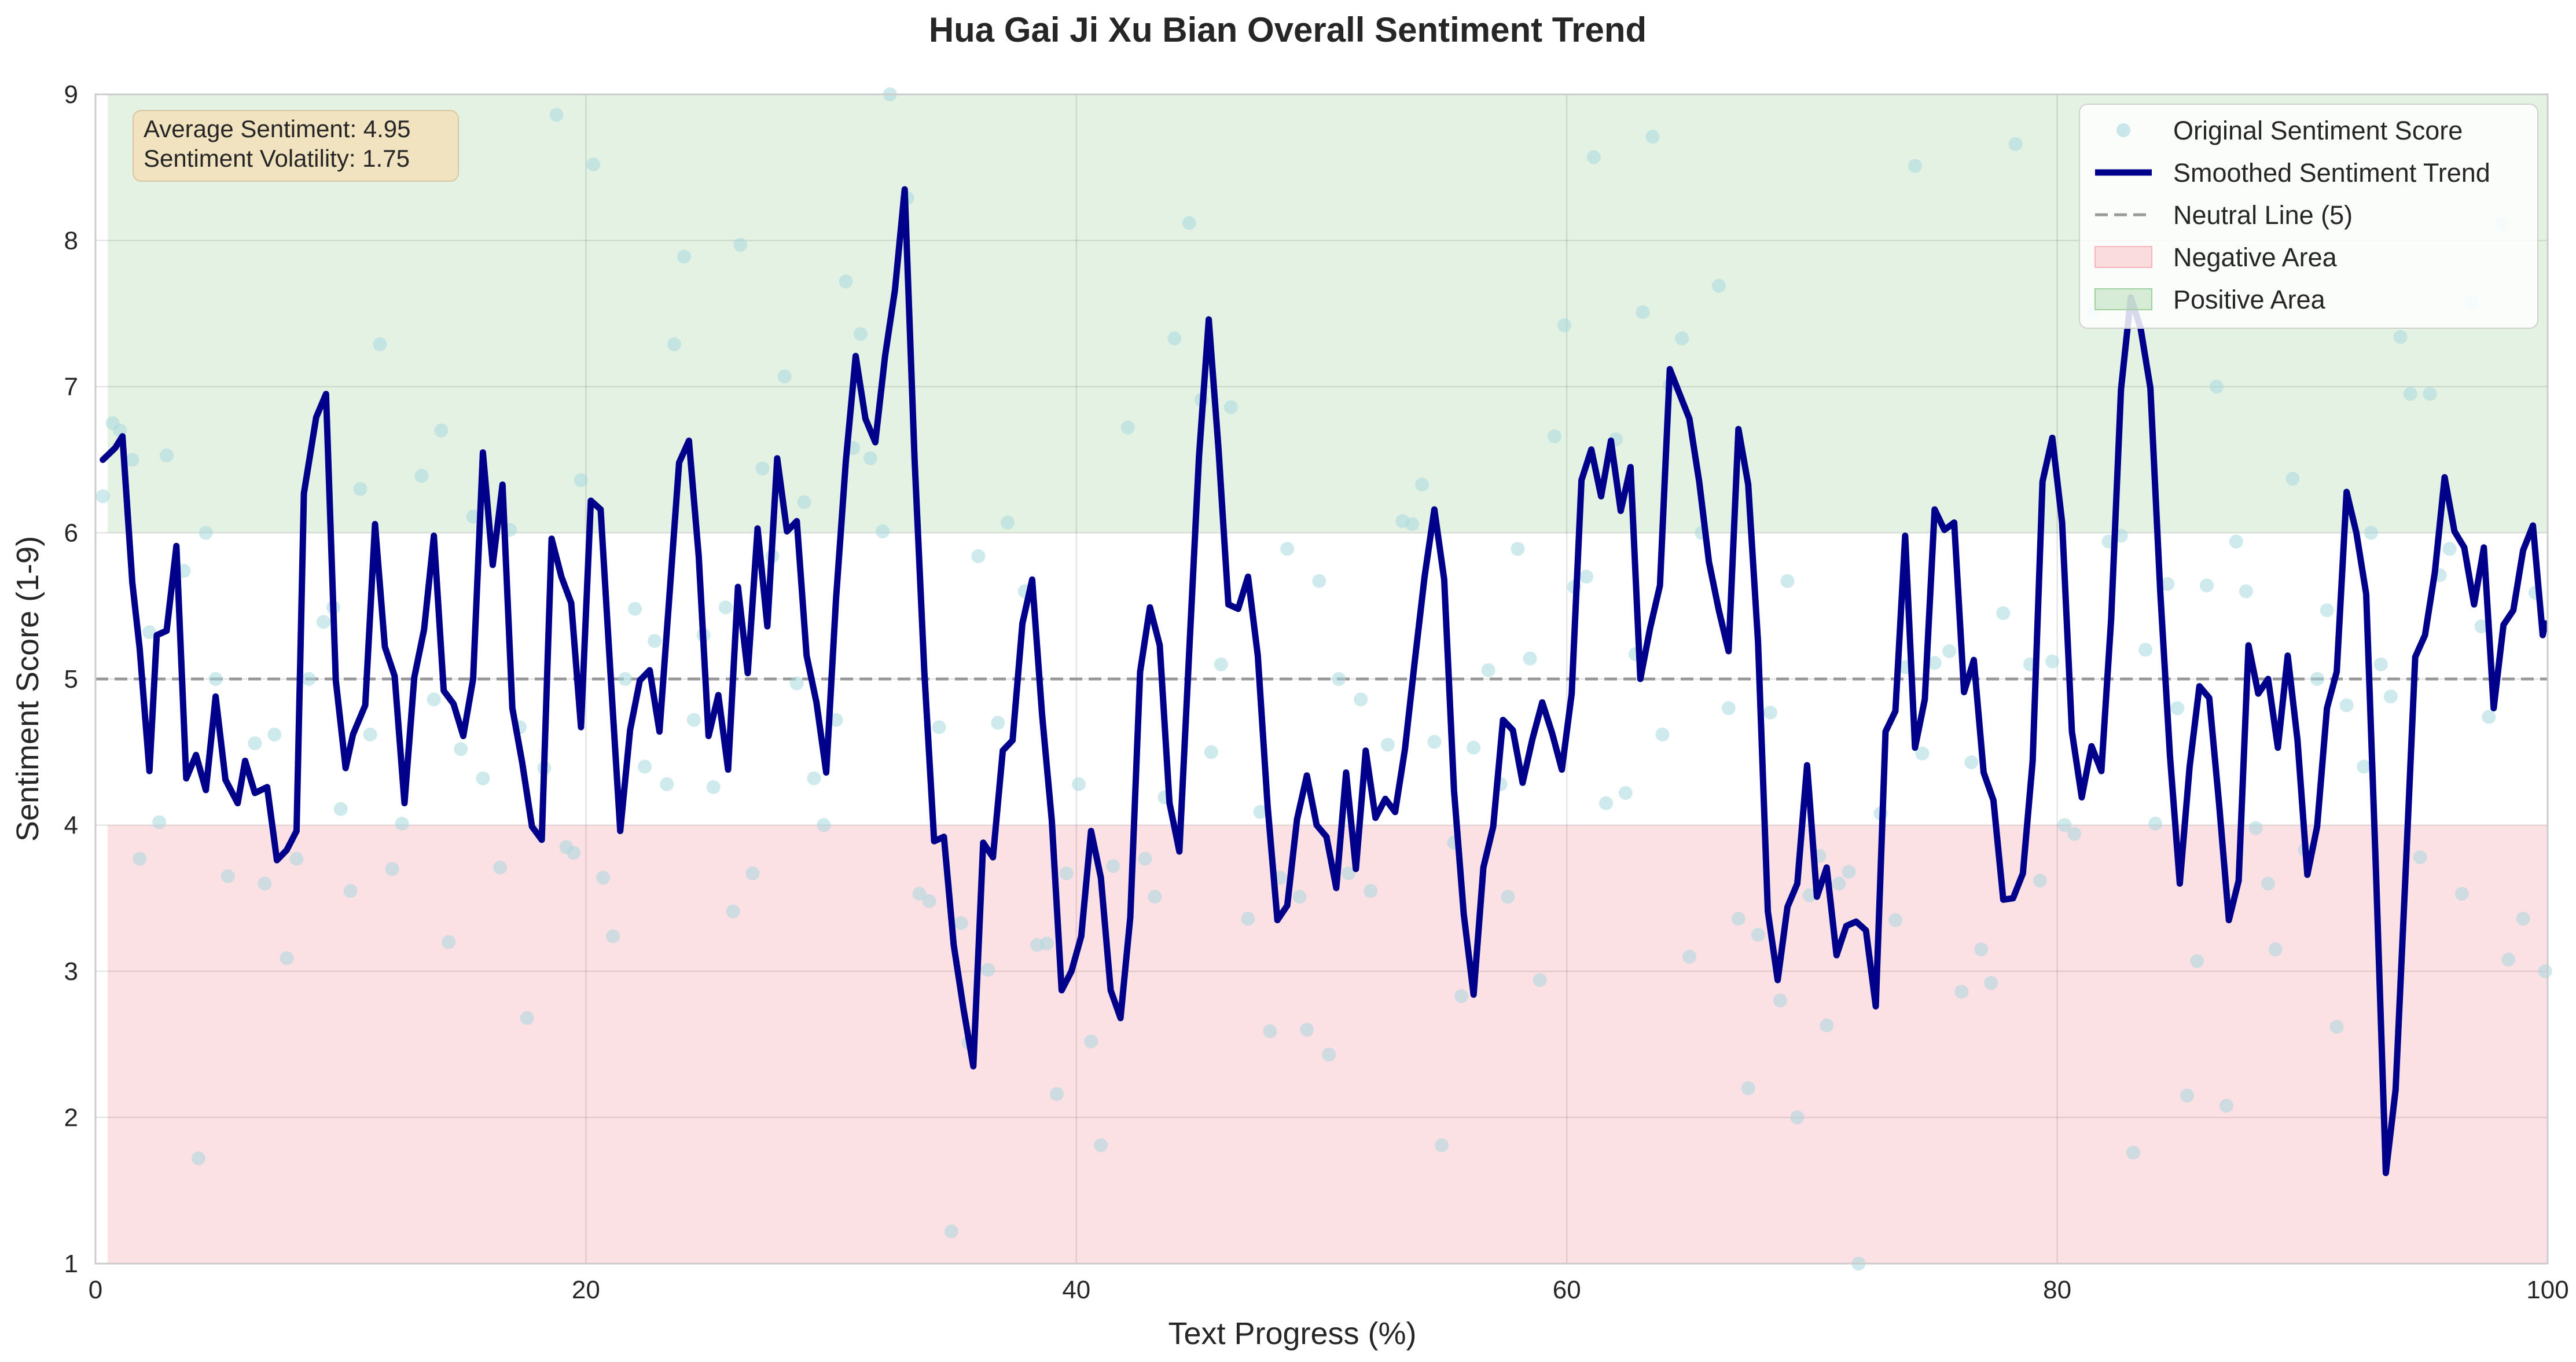 The height and width of the screenshot is (1362, 2576). I want to click on y-tick-label: 3, so click(71, 971).